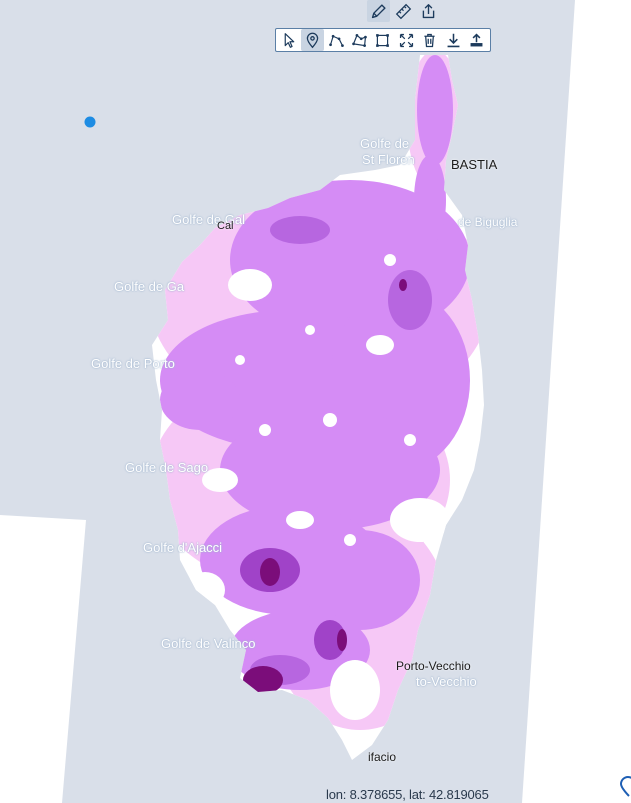 This screenshot has height=803, width=631. I want to click on transform-tool-button, so click(406, 40).